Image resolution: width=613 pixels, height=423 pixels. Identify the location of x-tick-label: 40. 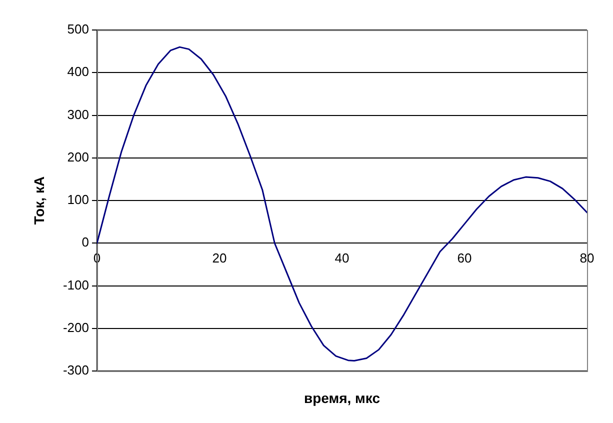
(342, 258).